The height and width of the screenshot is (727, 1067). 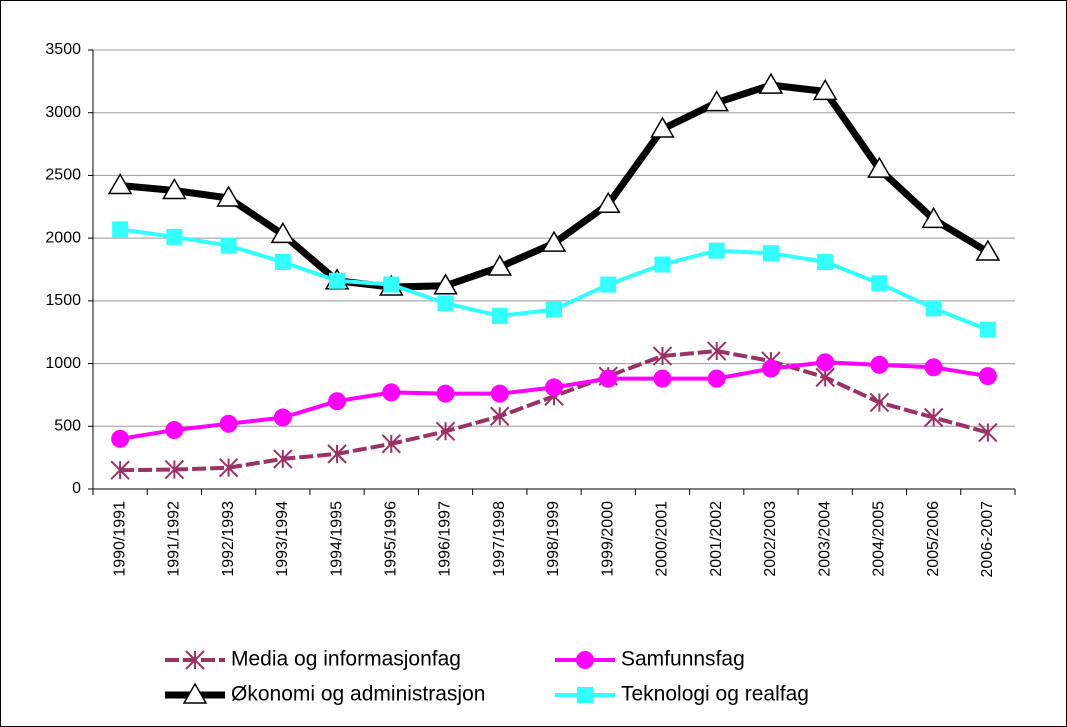 What do you see at coordinates (67, 426) in the screenshot?
I see `y-tick-label: 500` at bounding box center [67, 426].